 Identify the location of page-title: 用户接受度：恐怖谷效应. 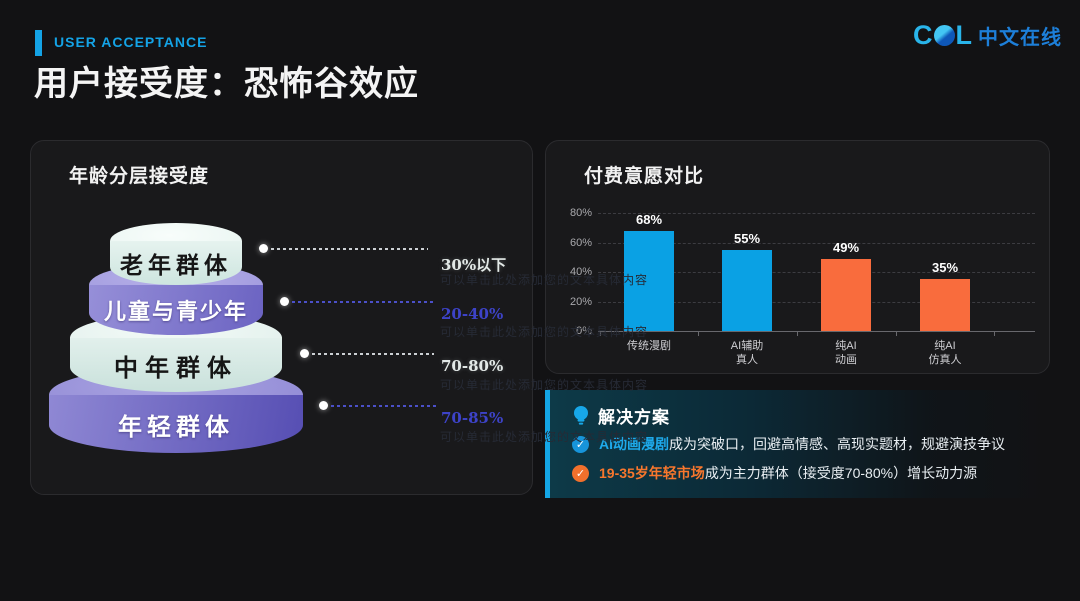
(226, 84).